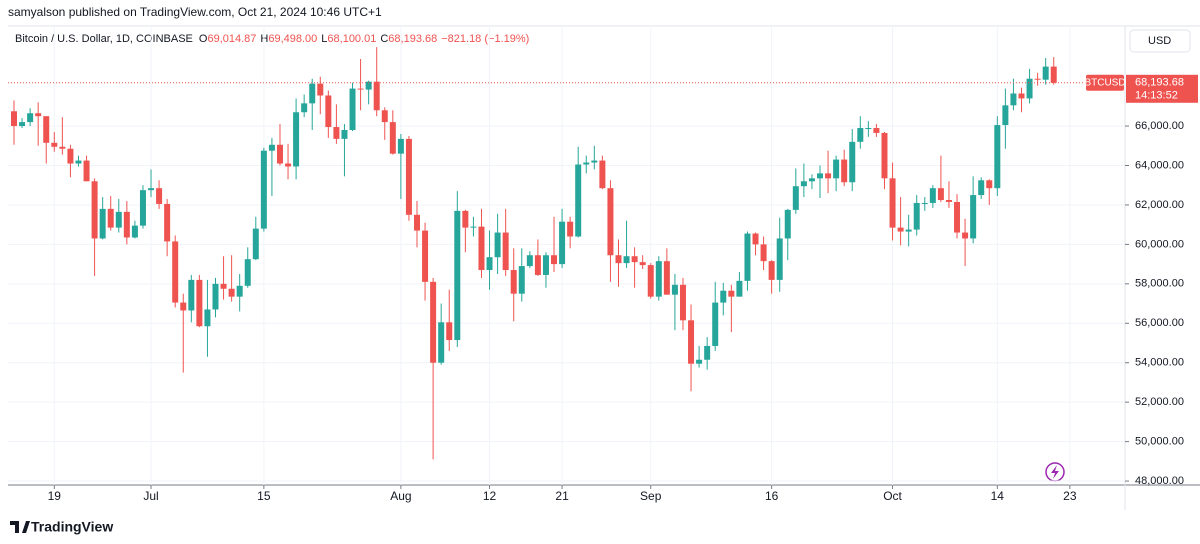 This screenshot has width=1200, height=544. Describe the element at coordinates (1159, 363) in the screenshot. I see `y-tick-label: 54,000.00` at that location.